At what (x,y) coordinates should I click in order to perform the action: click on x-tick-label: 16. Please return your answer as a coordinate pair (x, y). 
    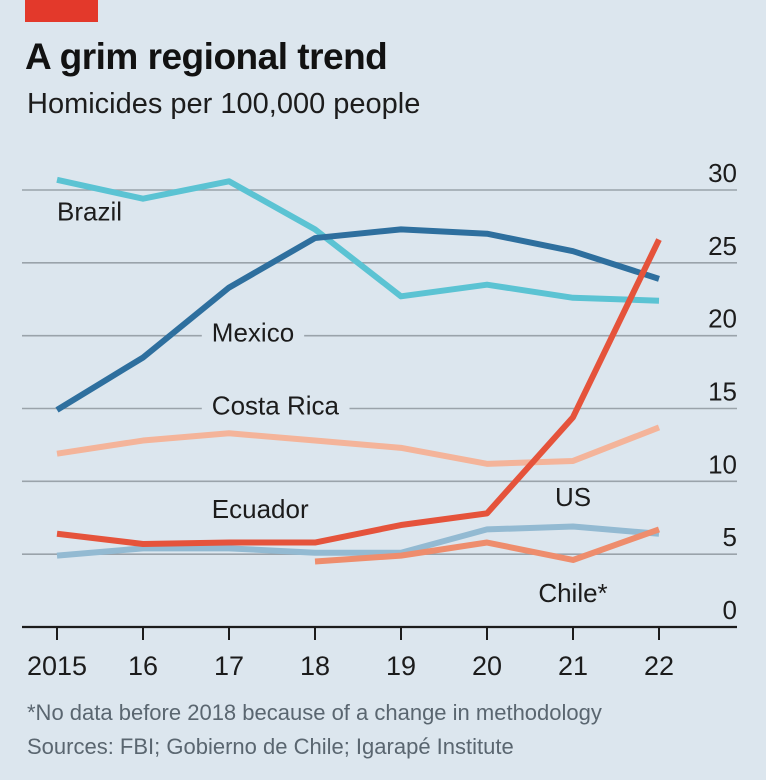
    Looking at the image, I should click on (143, 666).